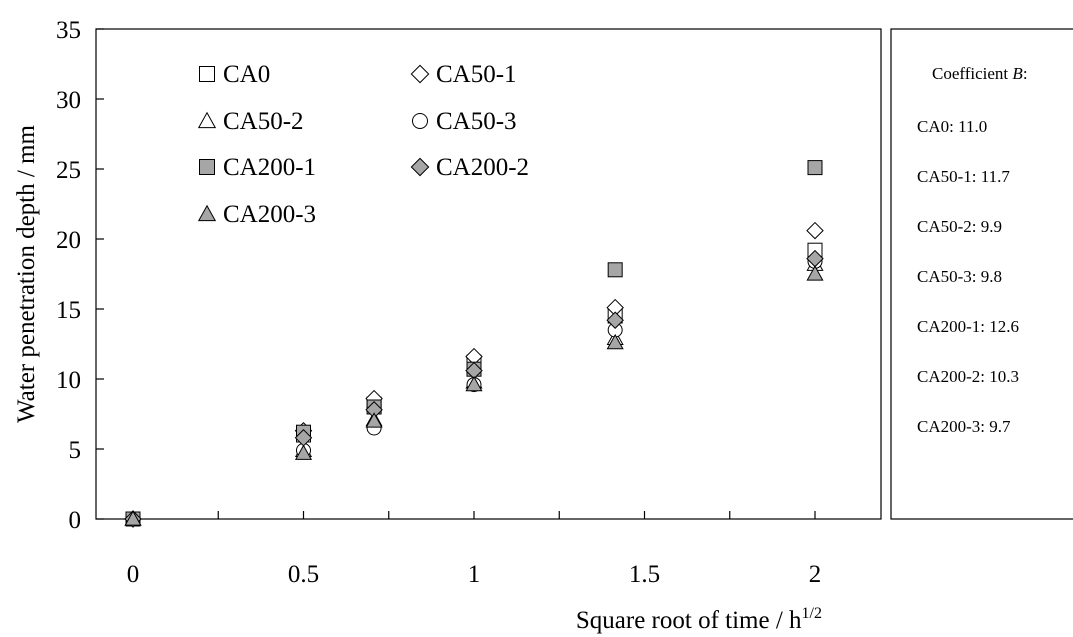  I want to click on y-tick-label: 10, so click(68, 380).